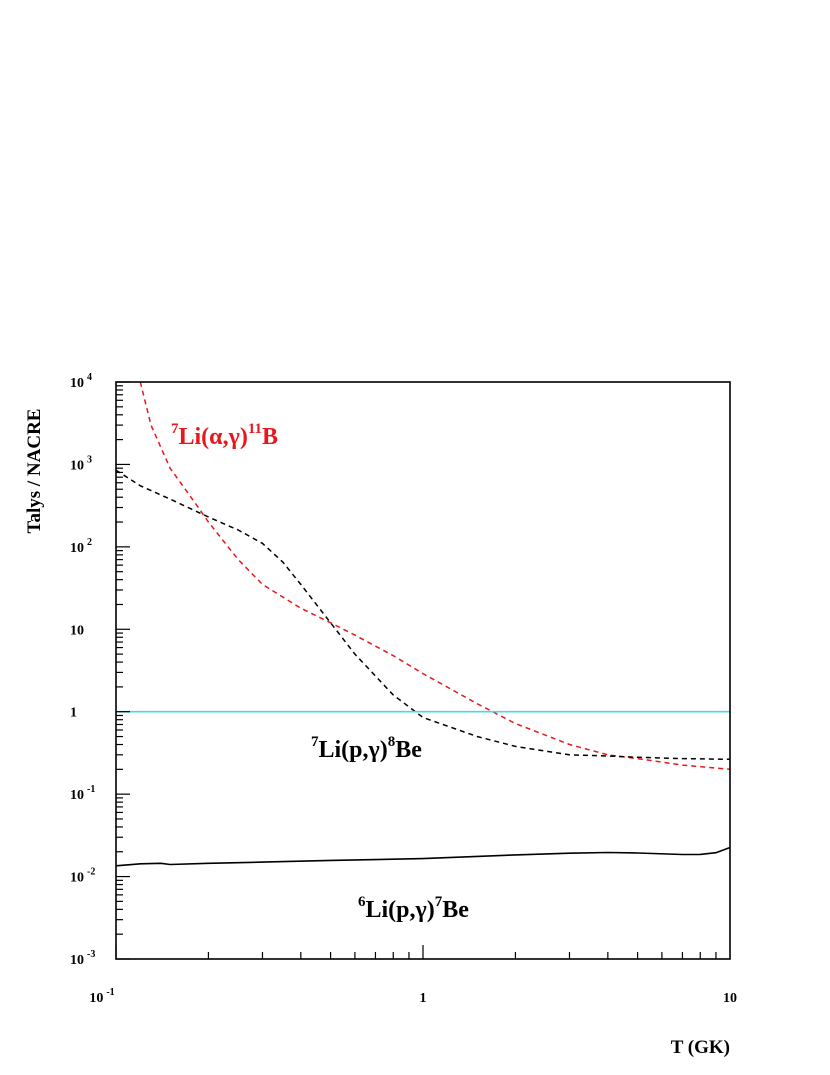 Image resolution: width=830 pixels, height=1075 pixels. Describe the element at coordinates (82, 958) in the screenshot. I see `y-tick-label-7: 10 -3` at that location.